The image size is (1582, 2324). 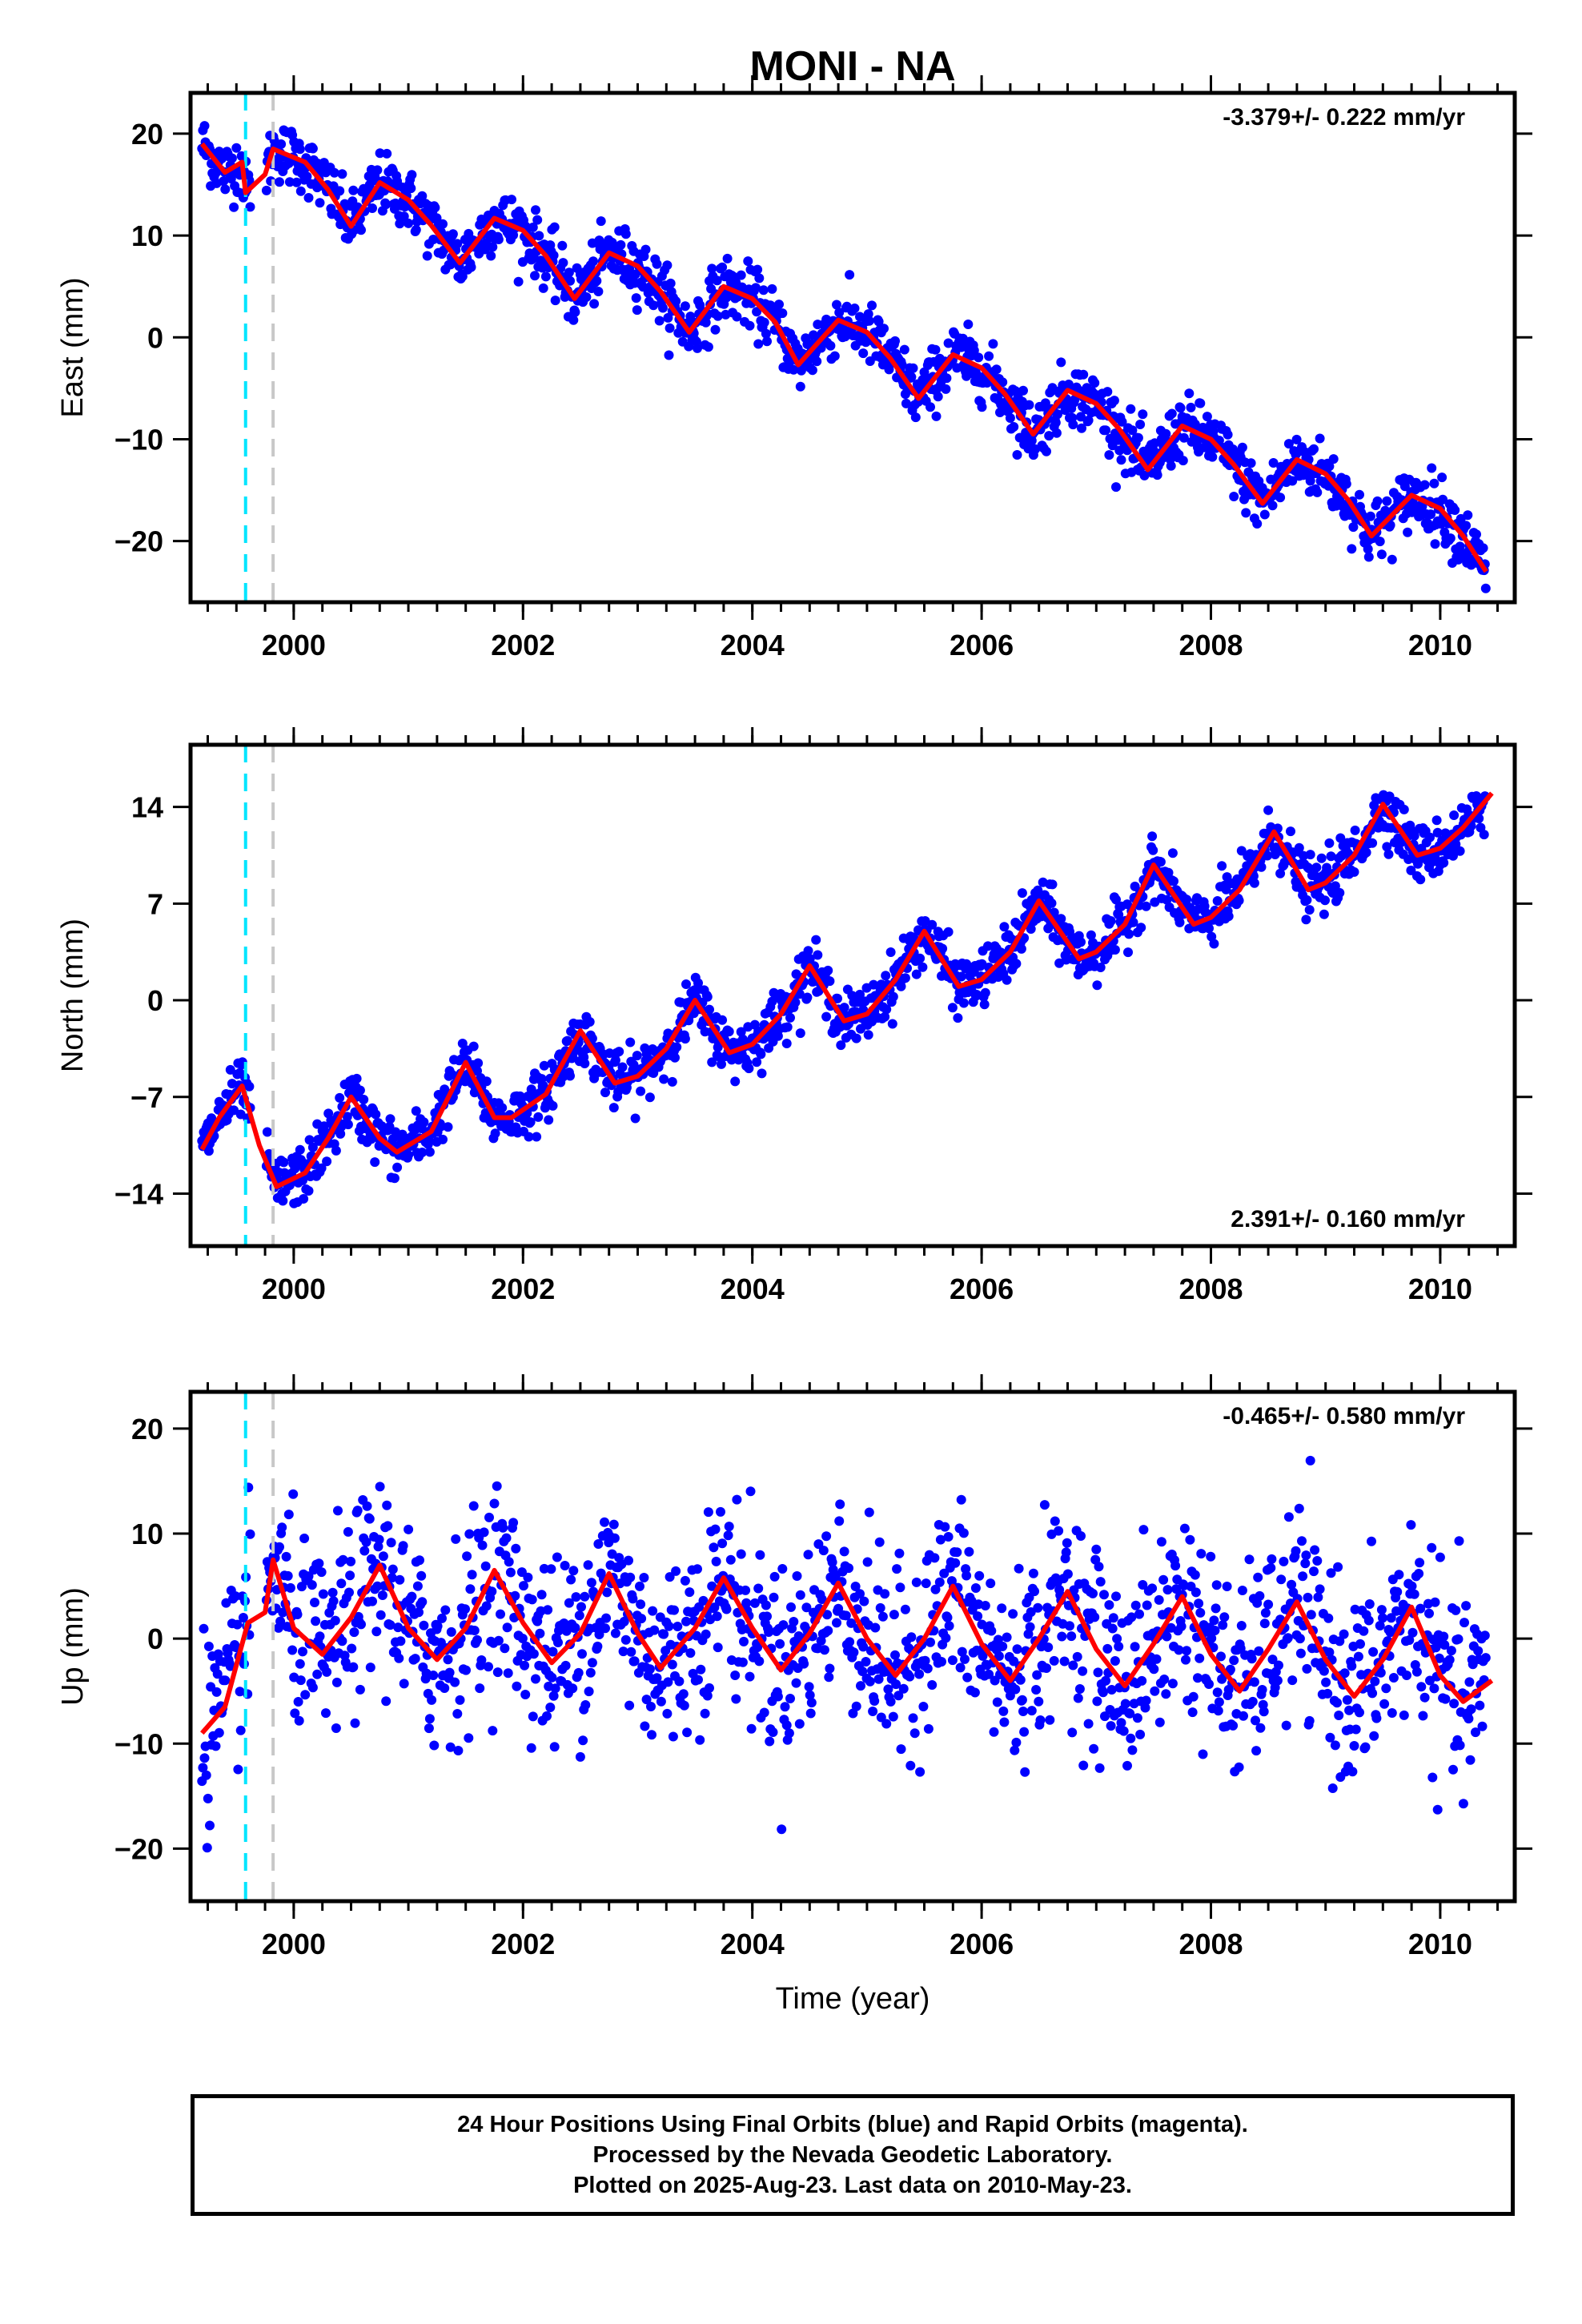 I want to click on north-y-tick-label: 7, so click(x=155, y=904).